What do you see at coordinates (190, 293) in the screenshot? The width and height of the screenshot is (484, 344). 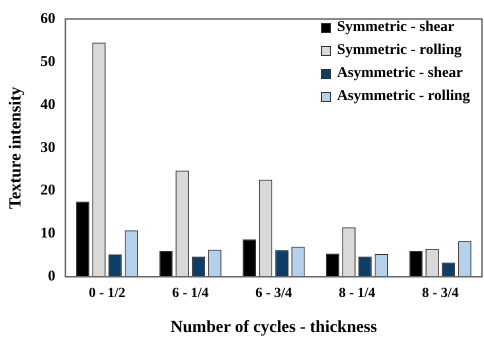 I see `x-tick-label: 6 - 1/4` at bounding box center [190, 293].